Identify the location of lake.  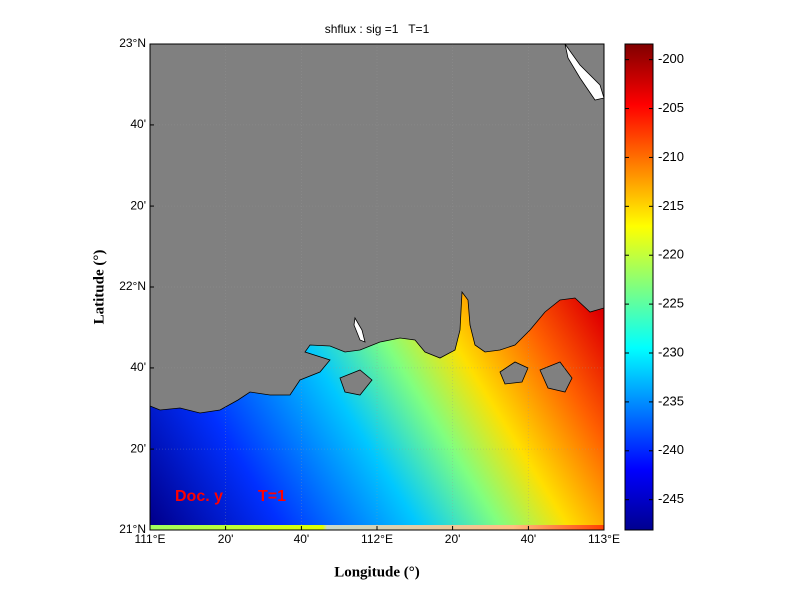
(359, 329).